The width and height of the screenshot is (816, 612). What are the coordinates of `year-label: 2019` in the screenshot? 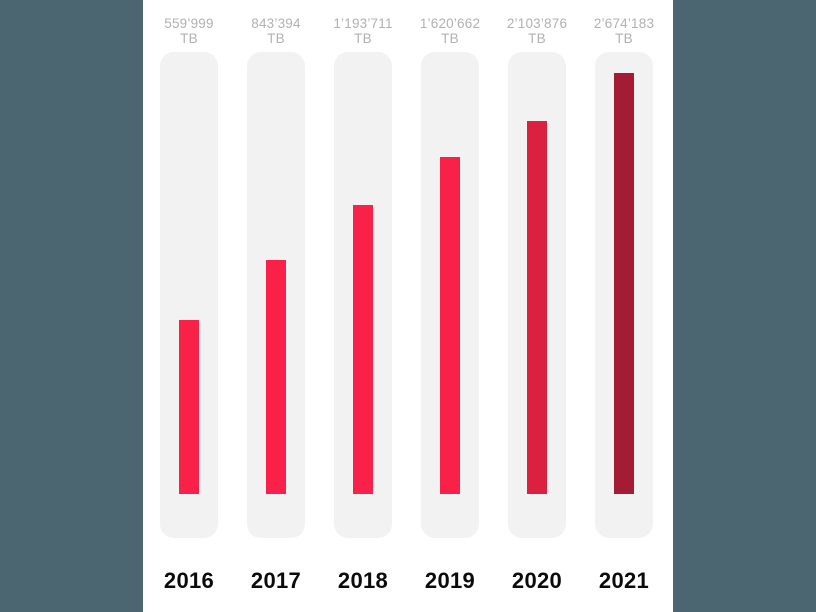 It's located at (450, 580).